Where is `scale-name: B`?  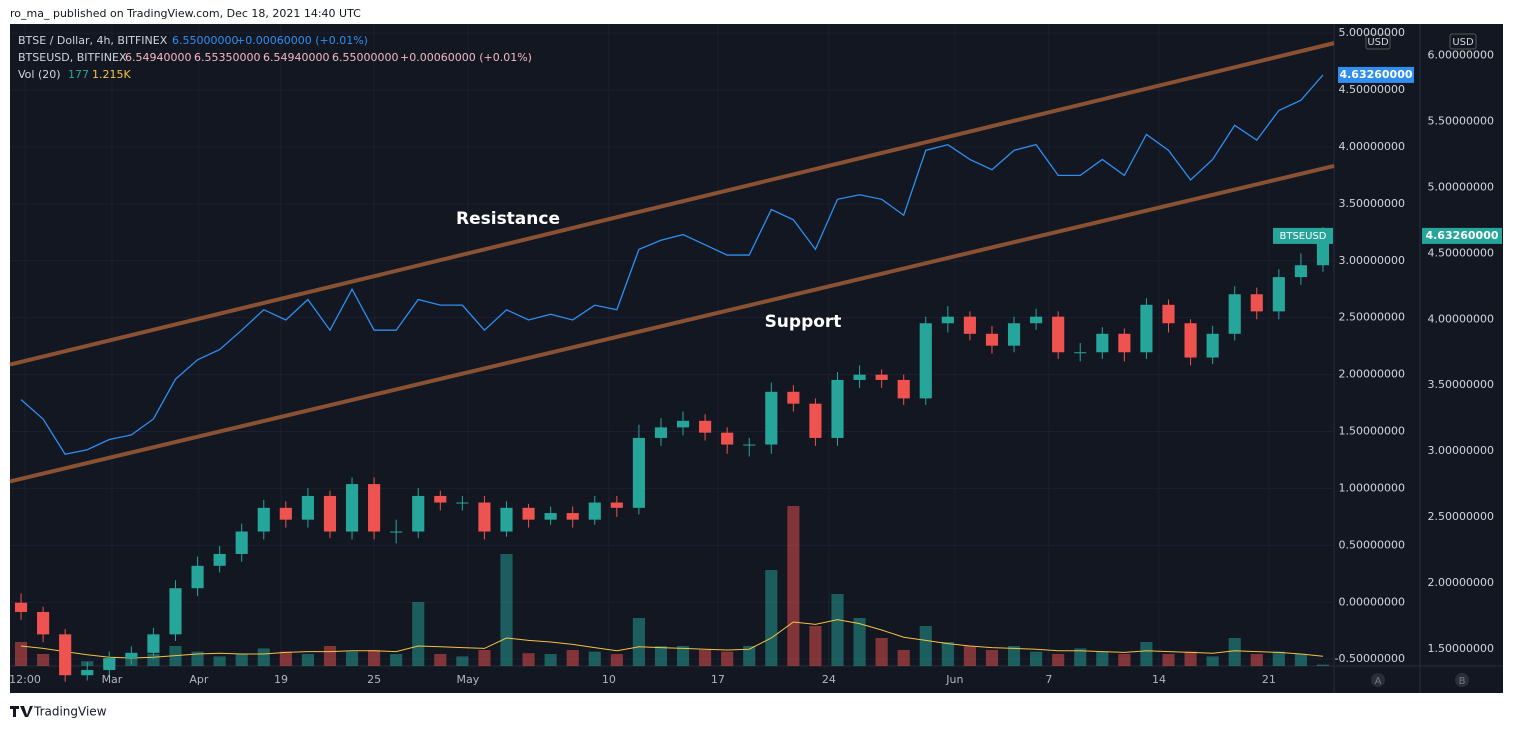
scale-name: B is located at coordinates (1462, 681).